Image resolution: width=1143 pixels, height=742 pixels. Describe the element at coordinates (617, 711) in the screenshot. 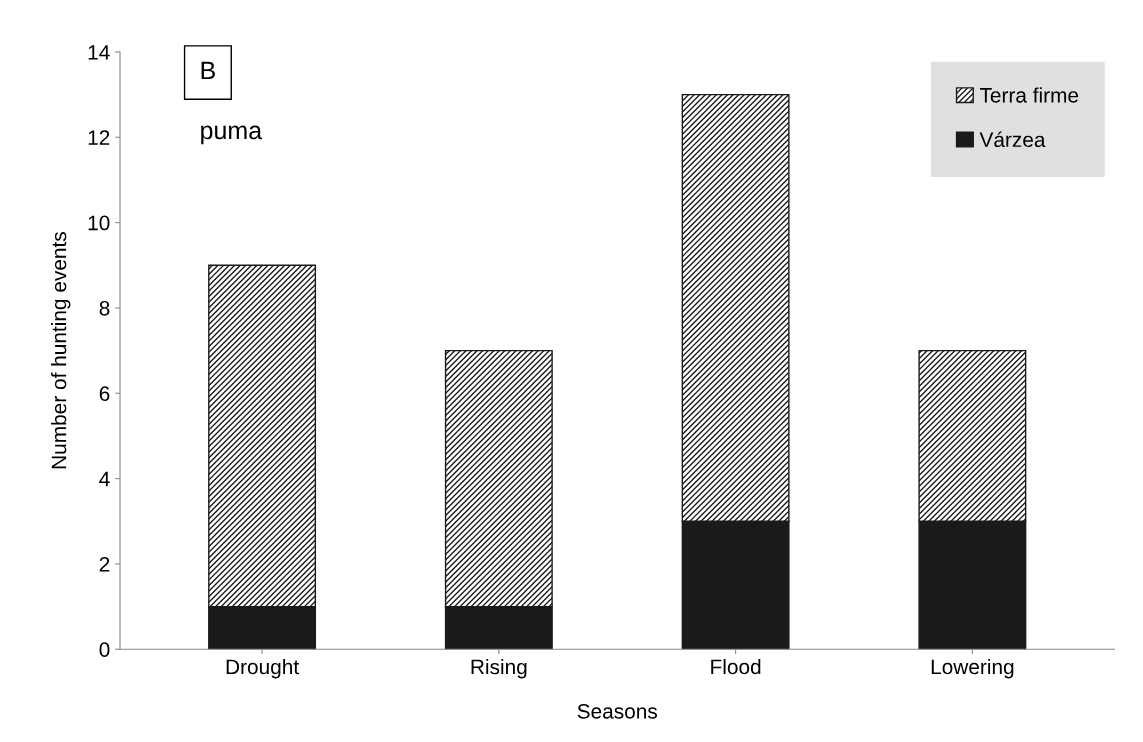

I see `x-axis-title: Seasons` at that location.